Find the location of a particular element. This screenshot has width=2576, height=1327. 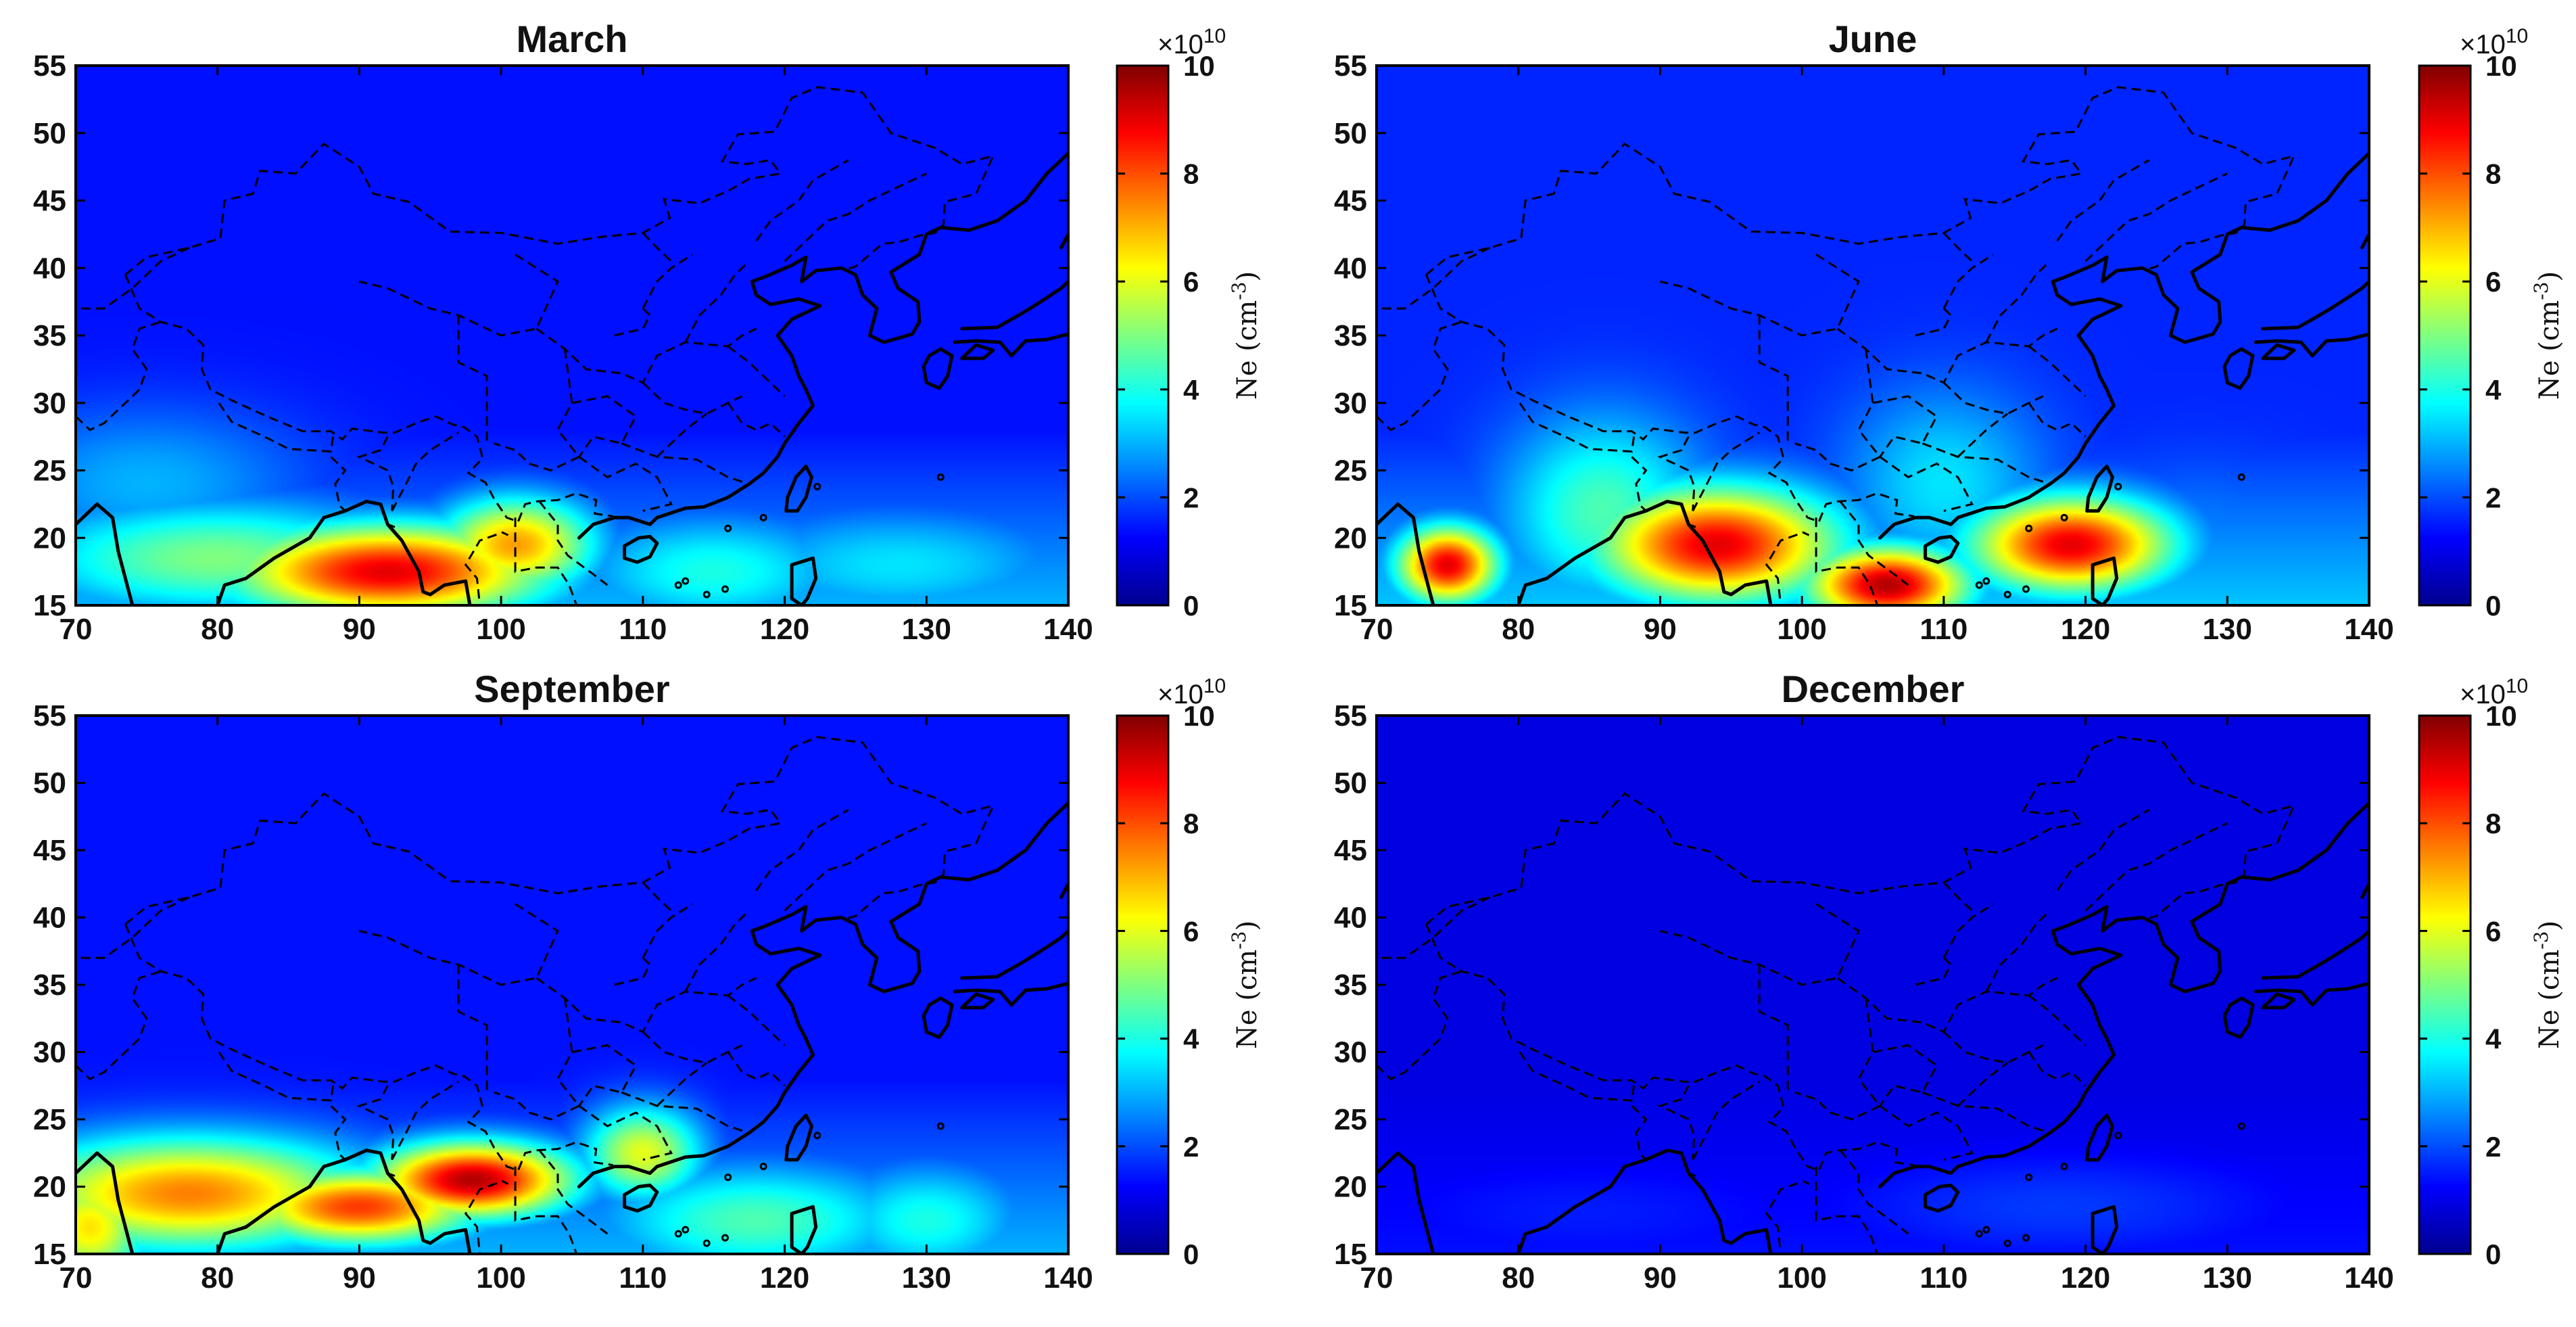

x-tick-label: 90 is located at coordinates (359, 1278).